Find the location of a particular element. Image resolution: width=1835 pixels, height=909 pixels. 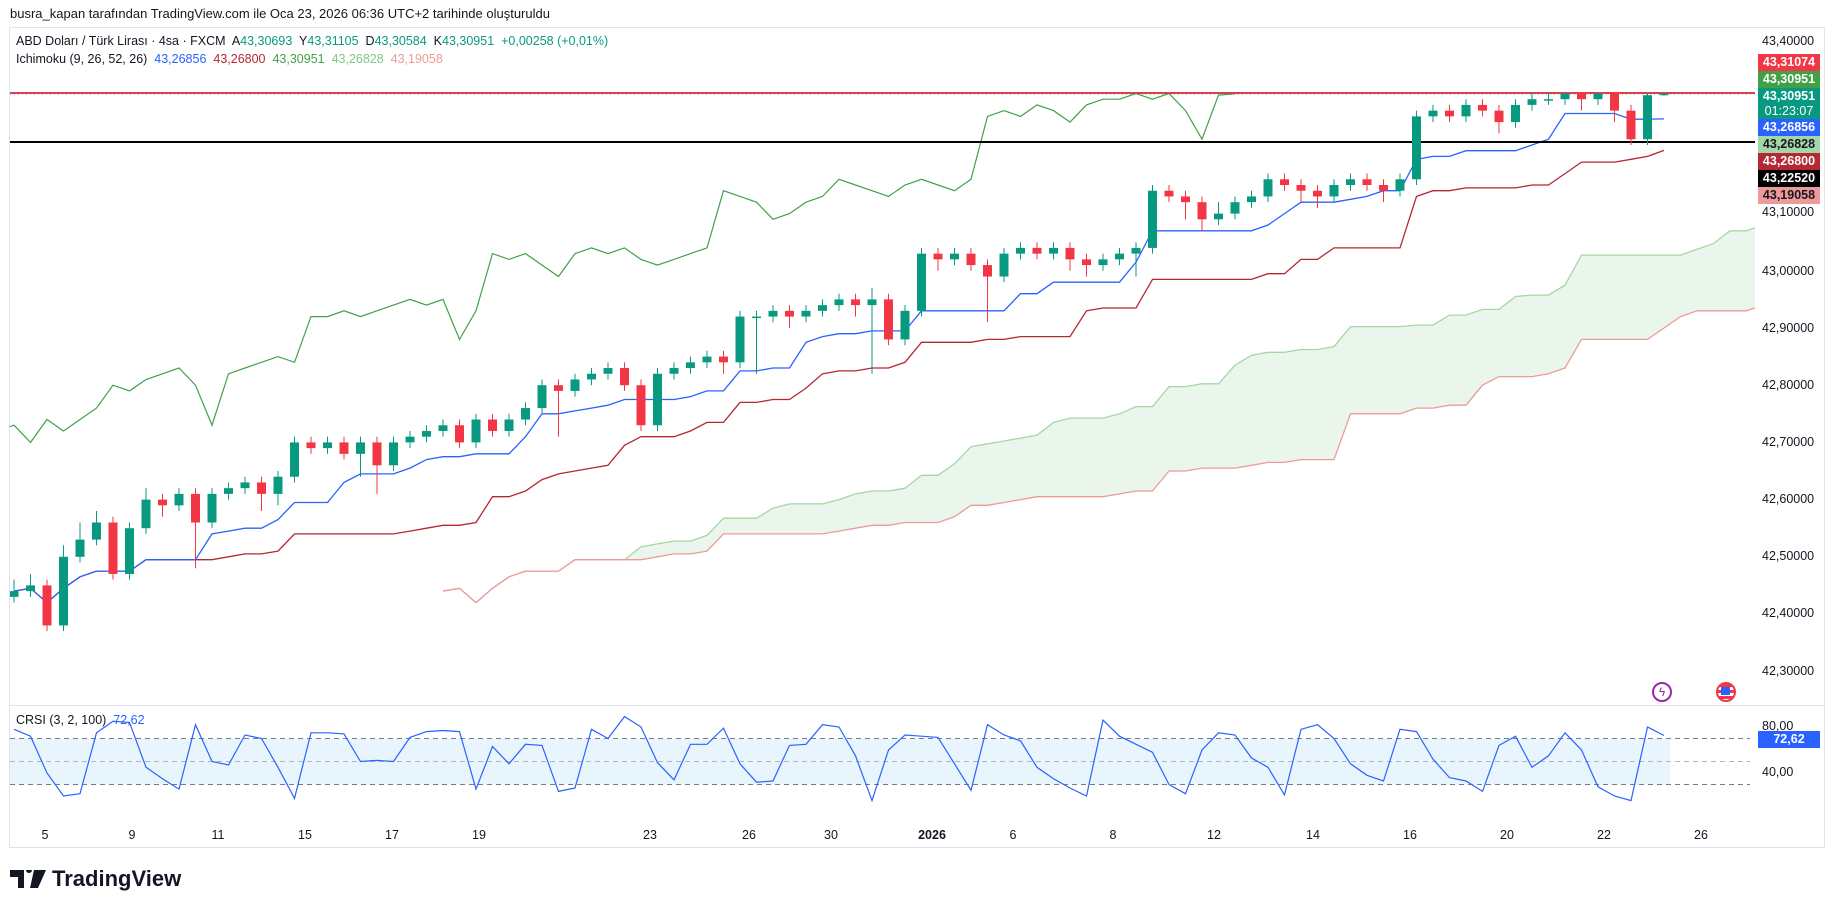

price-axis-label: 43,26828 is located at coordinates (1789, 144).